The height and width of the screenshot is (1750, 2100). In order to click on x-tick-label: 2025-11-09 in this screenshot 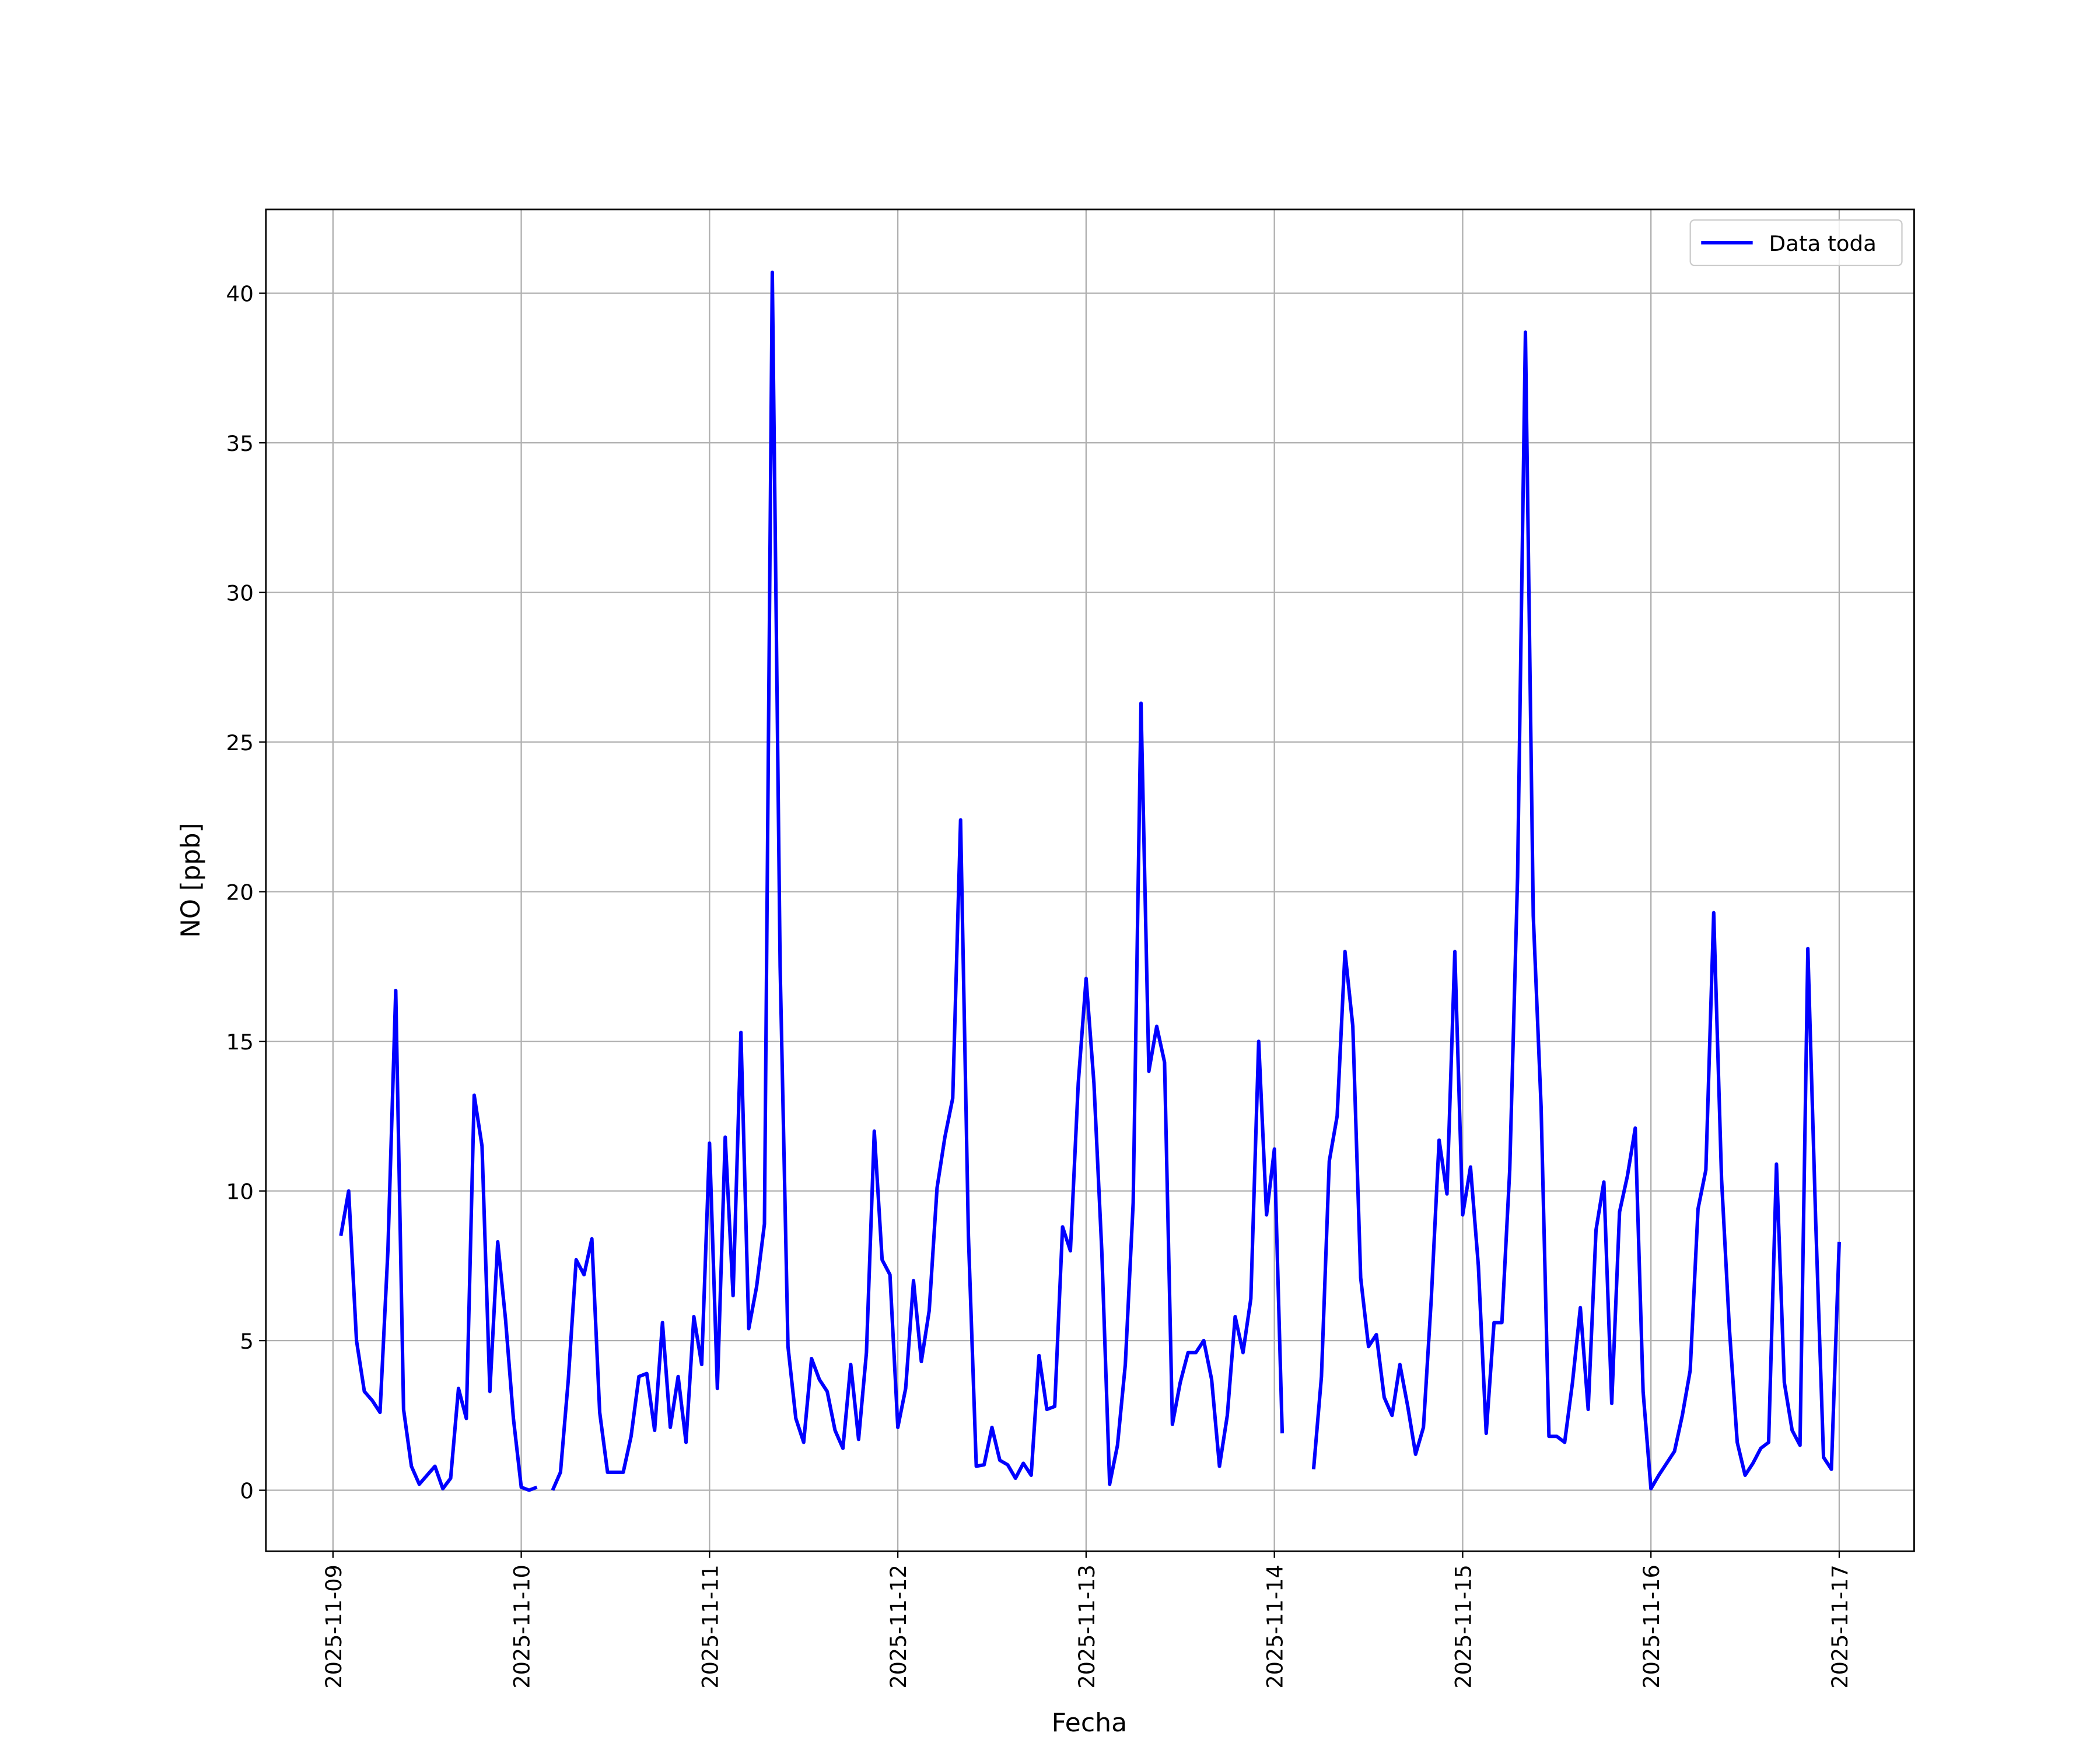, I will do `click(333, 1626)`.